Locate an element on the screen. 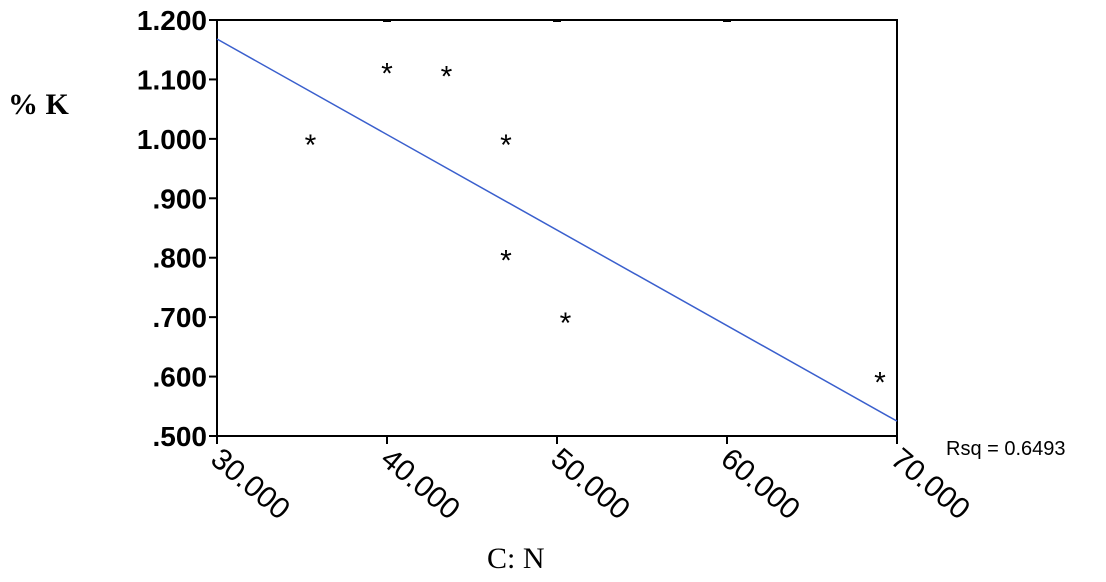 The image size is (1106, 582). y-axis-ticks: .500 .600 .700 .800 .900 1.000 1.100 1.200 is located at coordinates (177, 228).